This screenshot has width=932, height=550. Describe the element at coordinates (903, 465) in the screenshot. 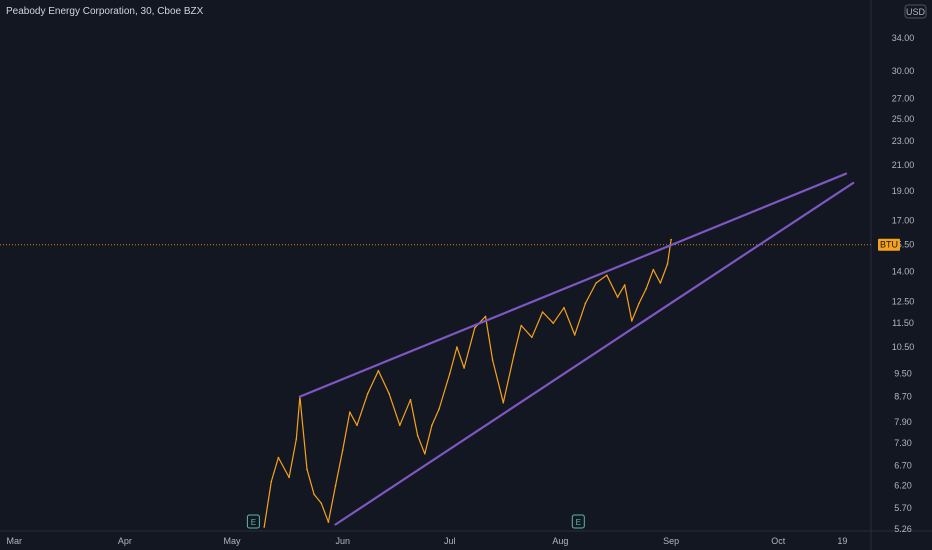

I see `y-tick-label: 6.70` at that location.